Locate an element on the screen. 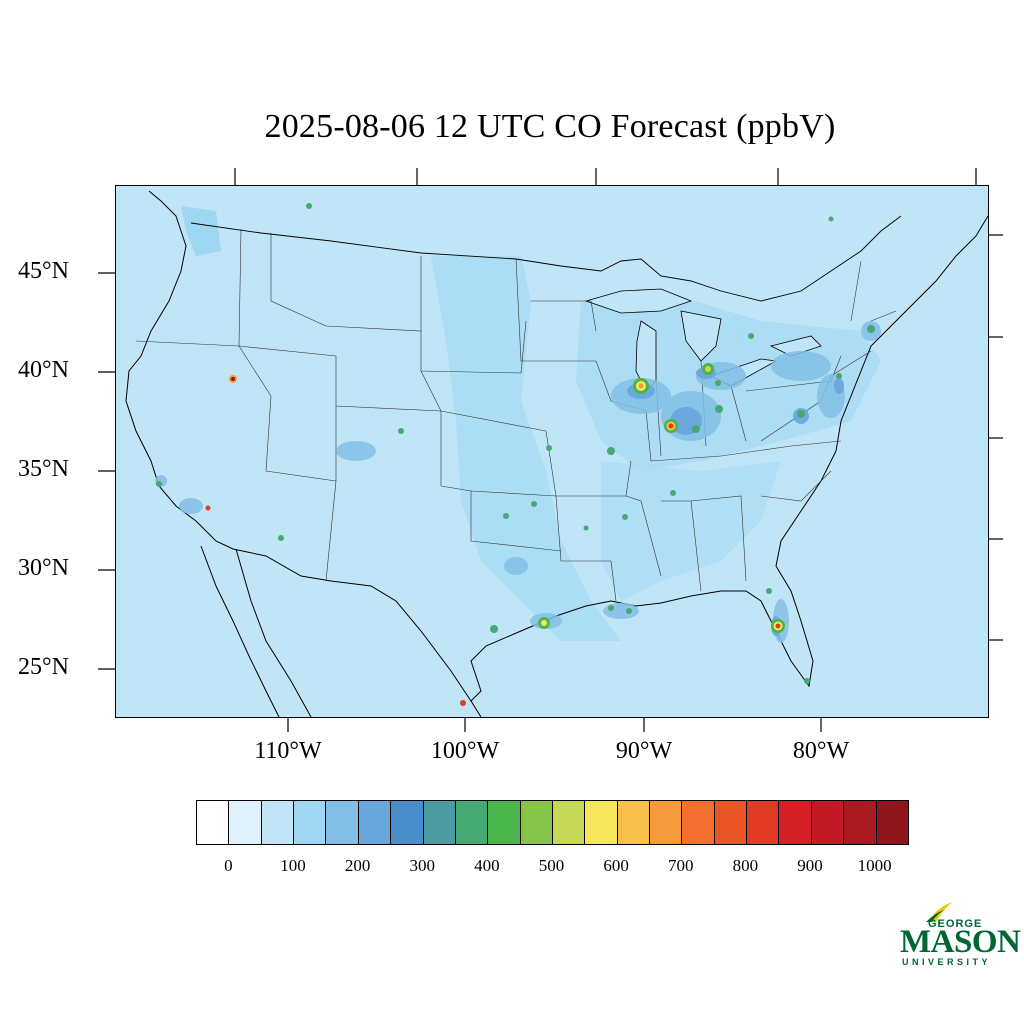 The width and height of the screenshot is (1024, 1024). colorbar-tick-label: 600 is located at coordinates (616, 865).